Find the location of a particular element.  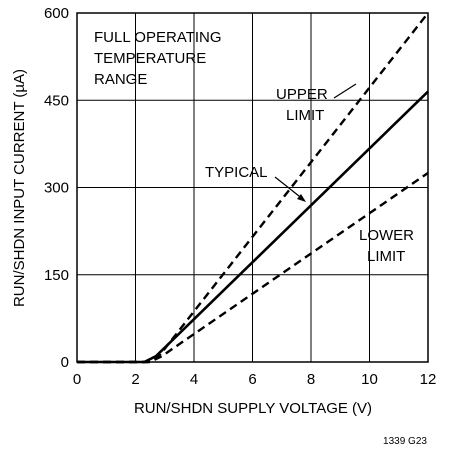

figure-id: 1339 G23 is located at coordinates (405, 441).